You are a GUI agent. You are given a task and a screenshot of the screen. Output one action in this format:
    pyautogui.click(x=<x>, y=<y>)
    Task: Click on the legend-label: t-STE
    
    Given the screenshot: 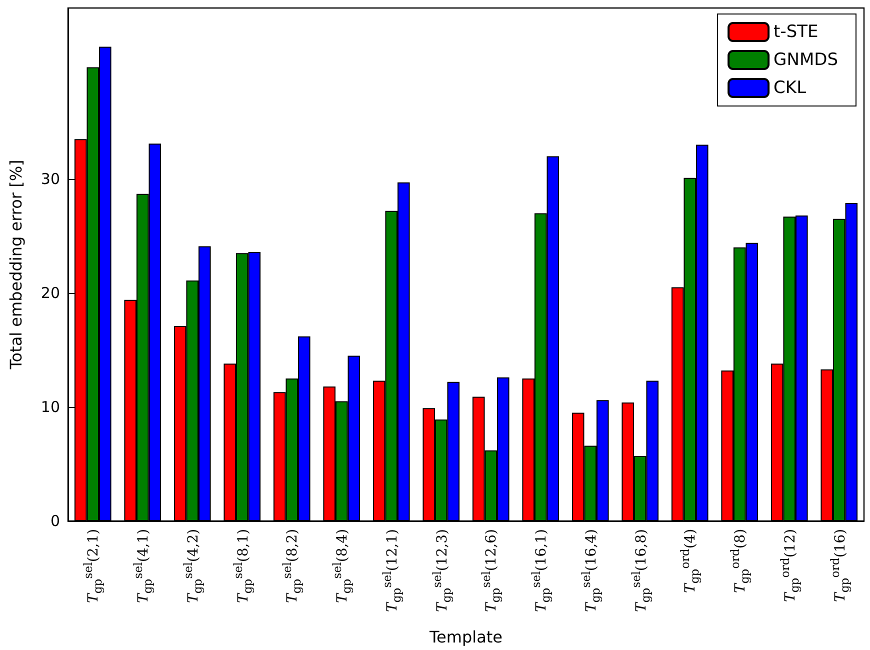 What is the action you would take?
    pyautogui.click(x=796, y=32)
    